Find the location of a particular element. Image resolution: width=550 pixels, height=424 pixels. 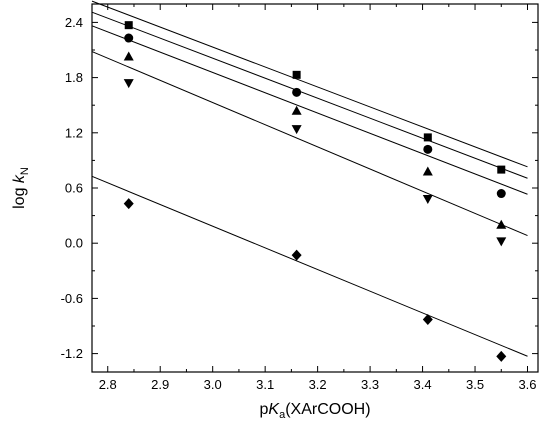

x-tick-label: 3.6 is located at coordinates (527, 384).